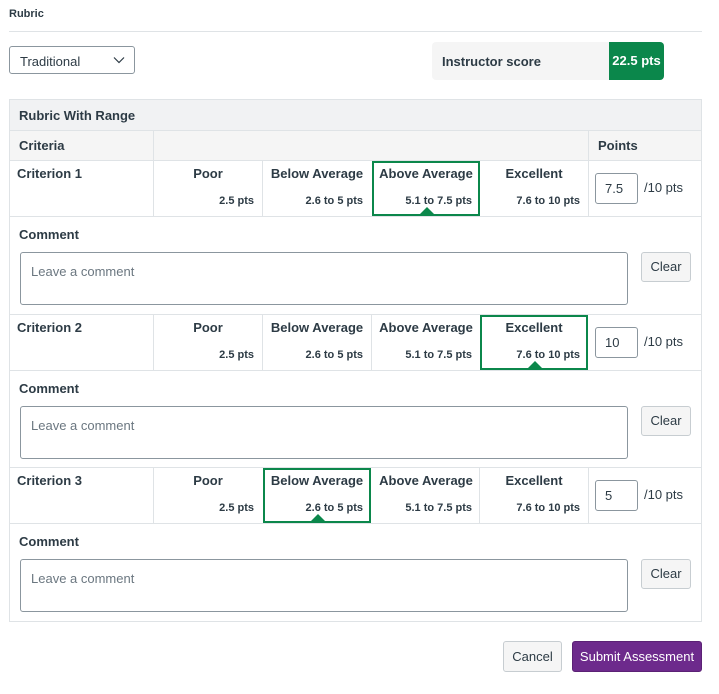 Image resolution: width=719 pixels, height=694 pixels. Describe the element at coordinates (355, 115) in the screenshot. I see `rubric-title-bar: Rubric With Range` at that location.